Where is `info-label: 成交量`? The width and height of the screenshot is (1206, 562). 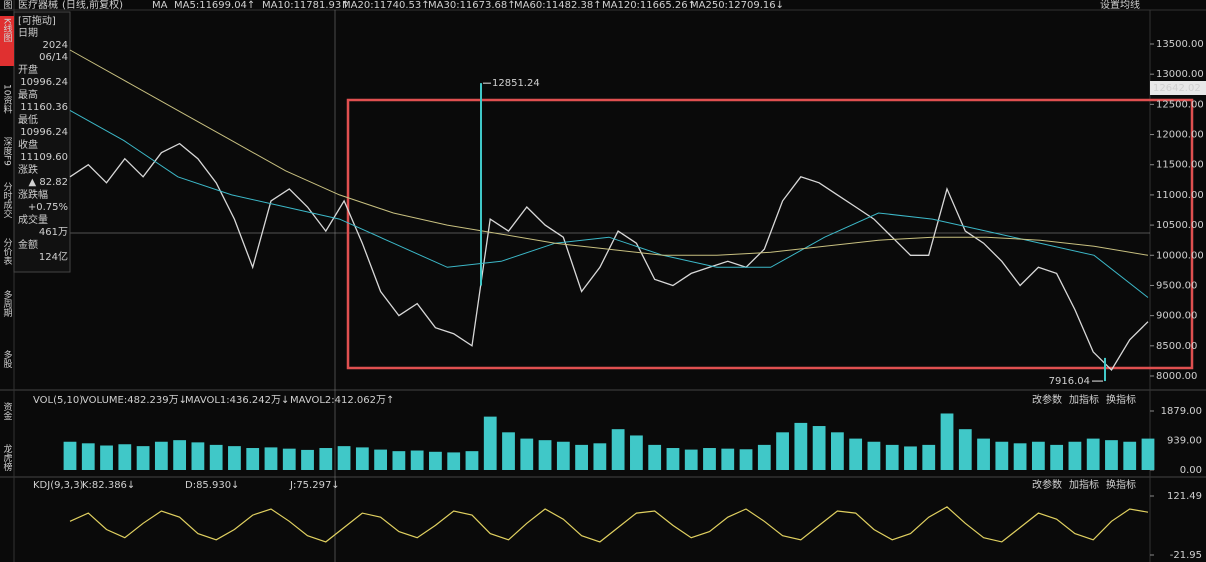 info-label: 成交量 is located at coordinates (33, 219).